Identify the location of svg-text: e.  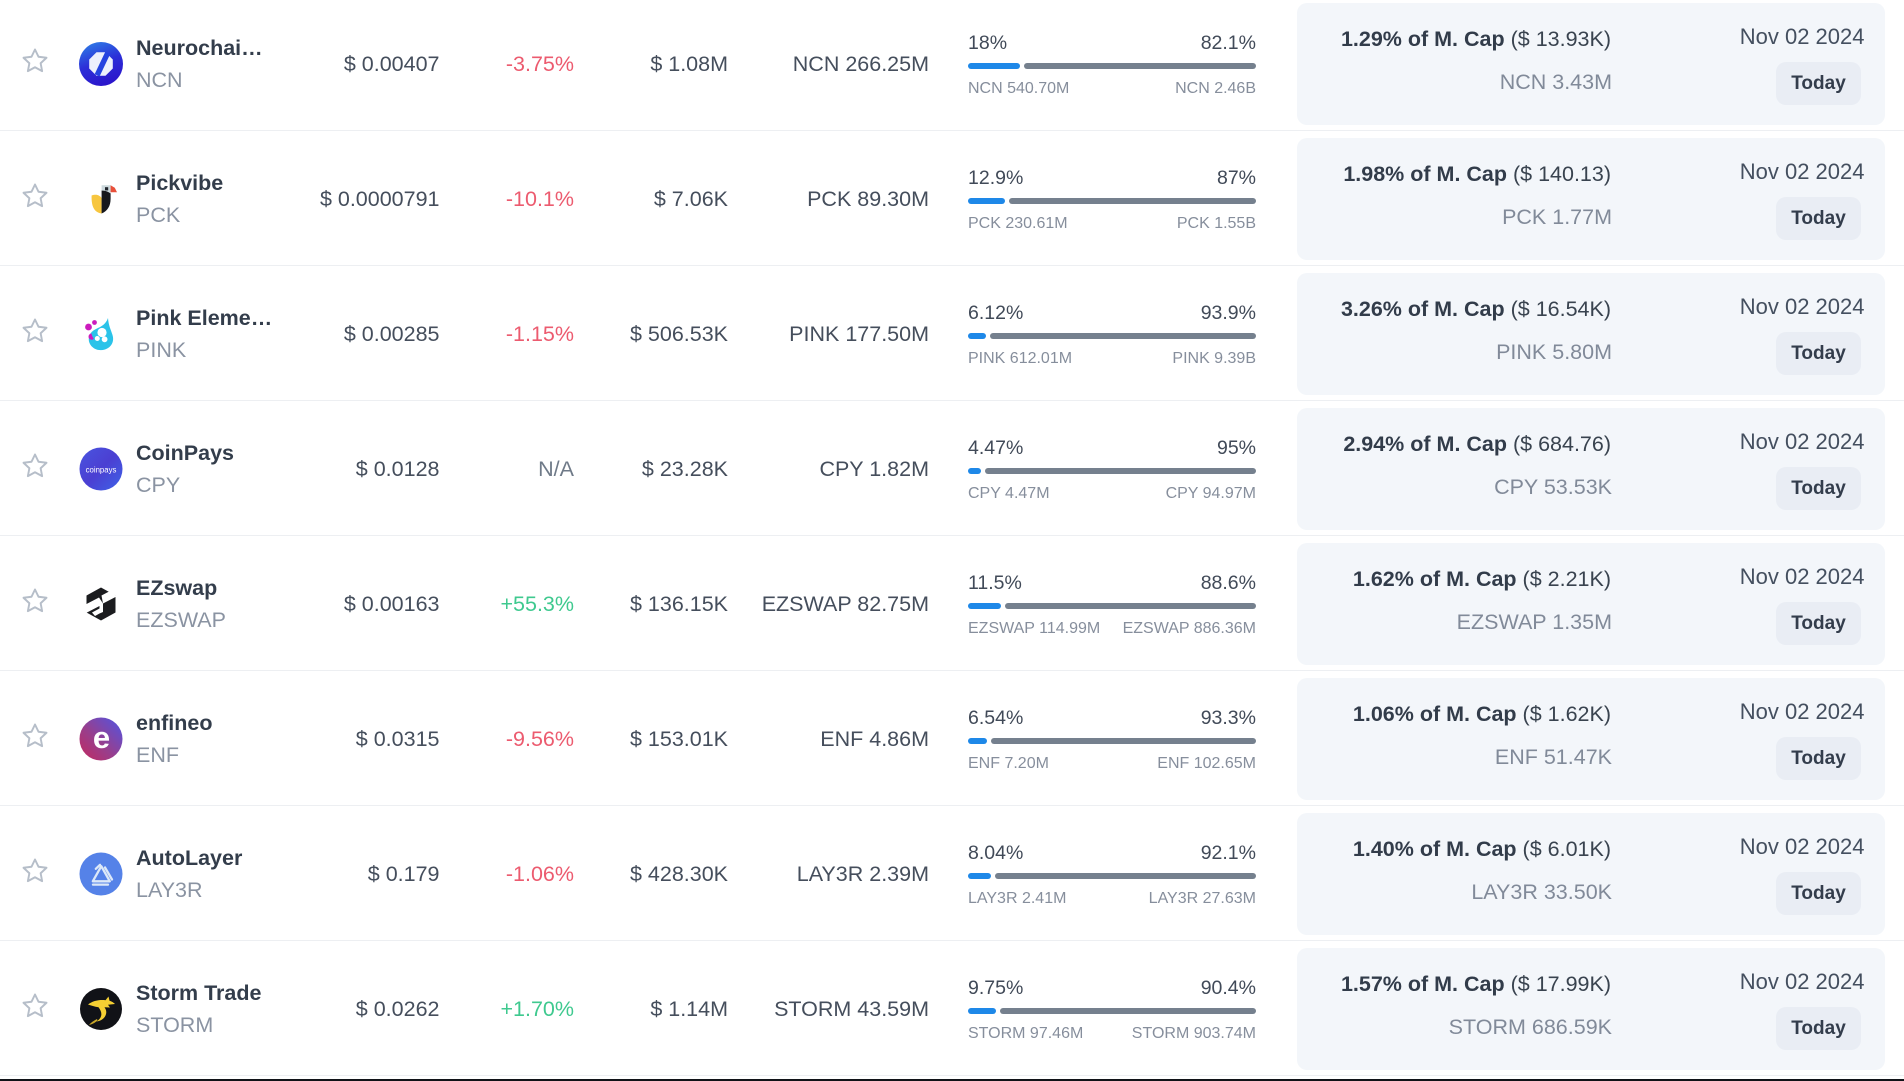
(101, 737).